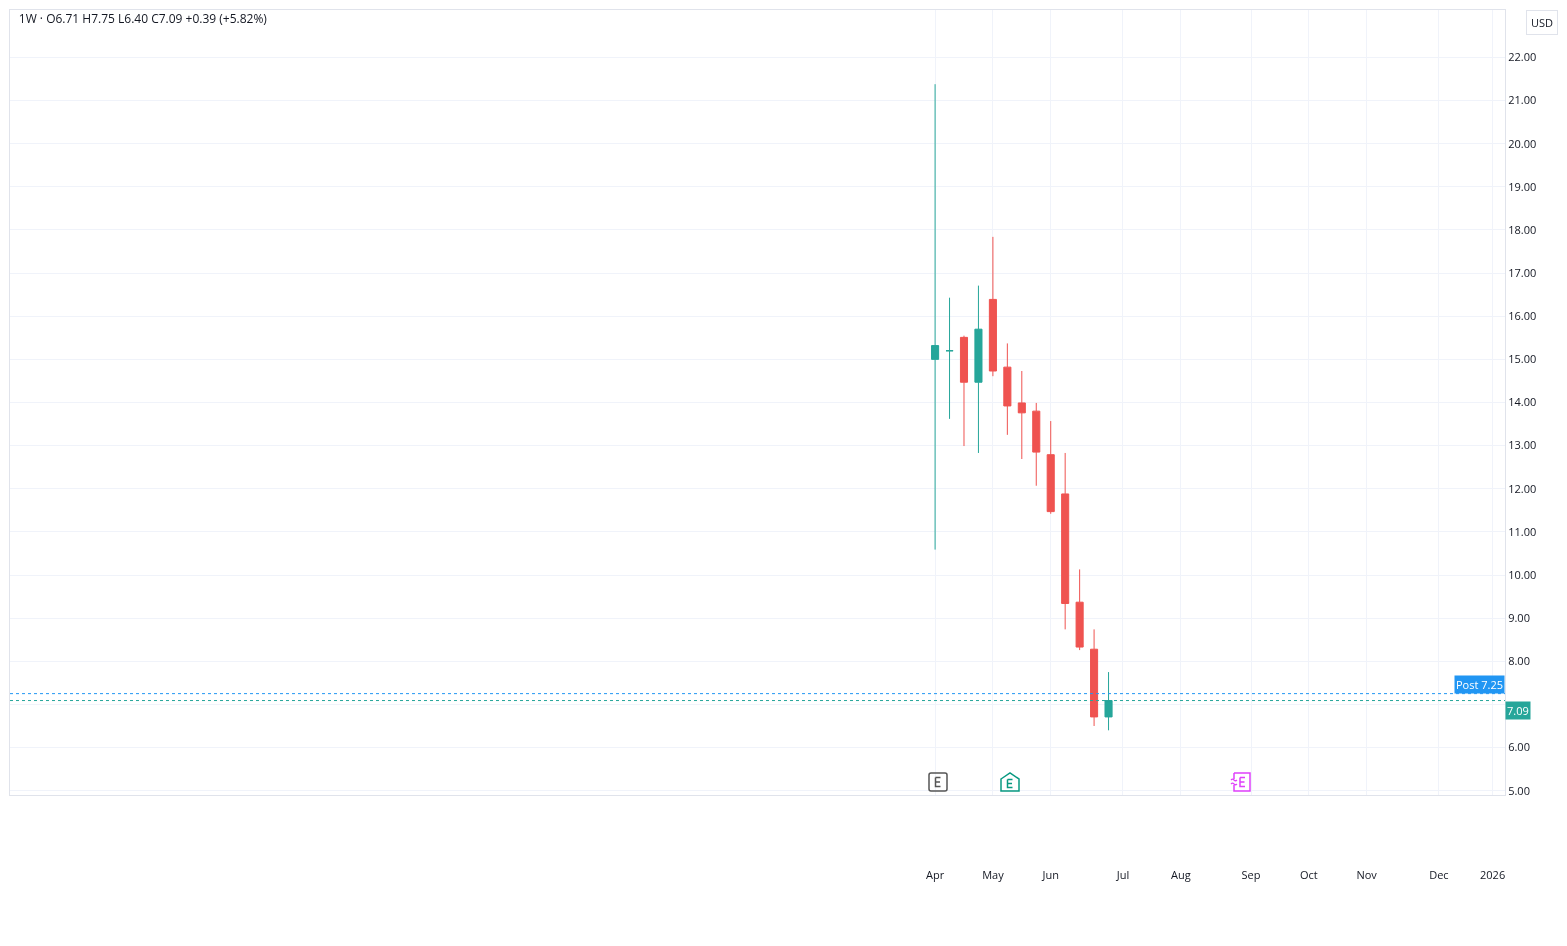 This screenshot has height=946, width=1567. Describe the element at coordinates (1519, 661) in the screenshot. I see `y-tick-label: 8.00` at that location.